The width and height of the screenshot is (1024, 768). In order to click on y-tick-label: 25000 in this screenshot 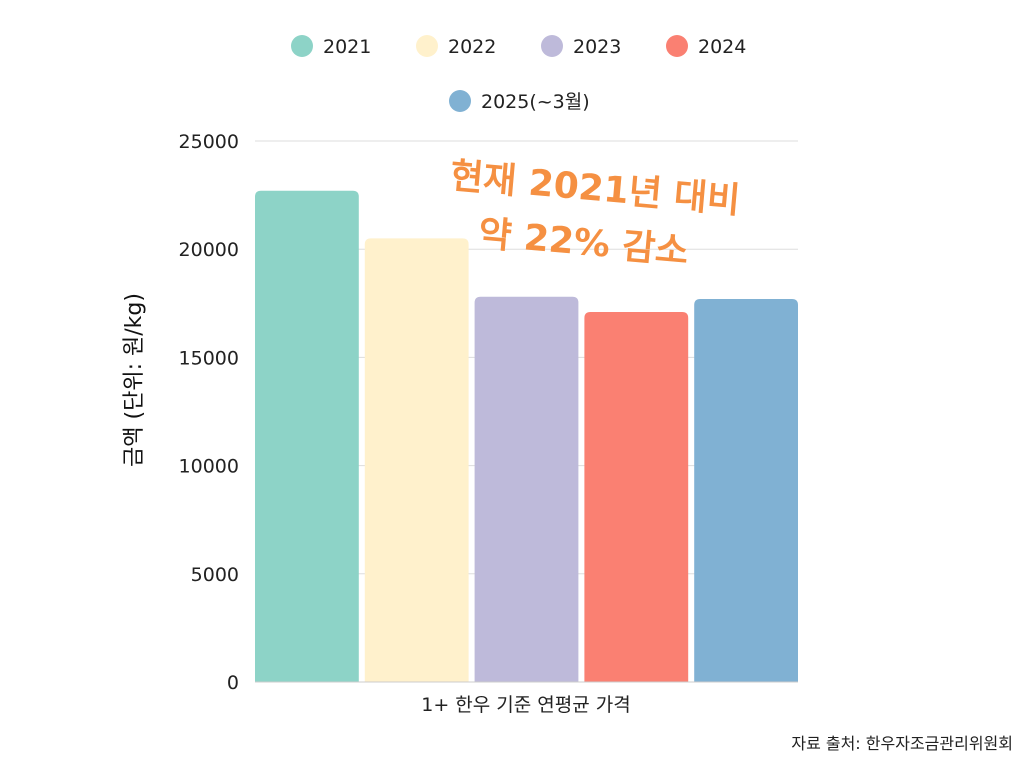, I will do `click(209, 142)`.